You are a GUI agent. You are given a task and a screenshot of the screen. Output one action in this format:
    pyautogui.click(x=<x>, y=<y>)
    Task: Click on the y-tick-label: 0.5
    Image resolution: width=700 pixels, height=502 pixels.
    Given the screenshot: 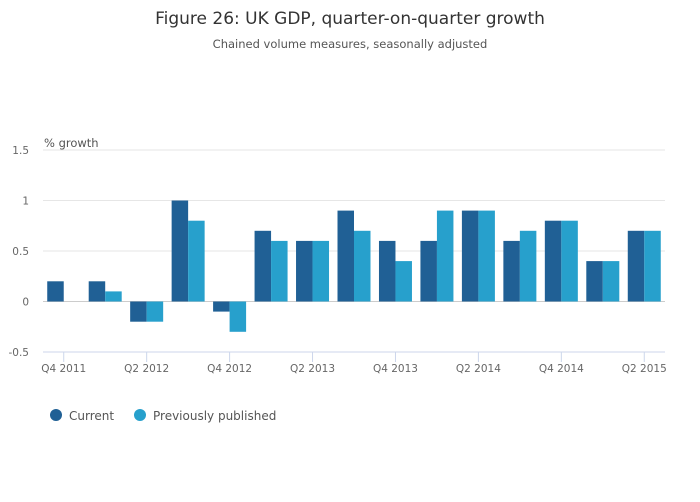 What is the action you would take?
    pyautogui.click(x=20, y=252)
    